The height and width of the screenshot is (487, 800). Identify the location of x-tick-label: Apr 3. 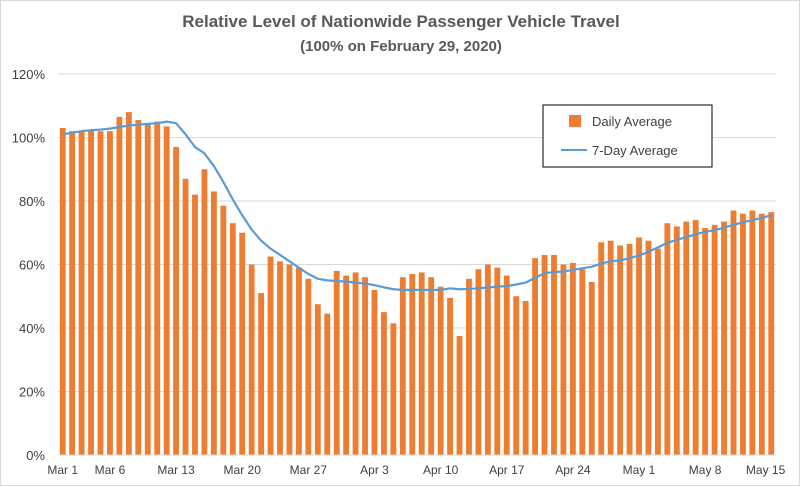
(374, 470).